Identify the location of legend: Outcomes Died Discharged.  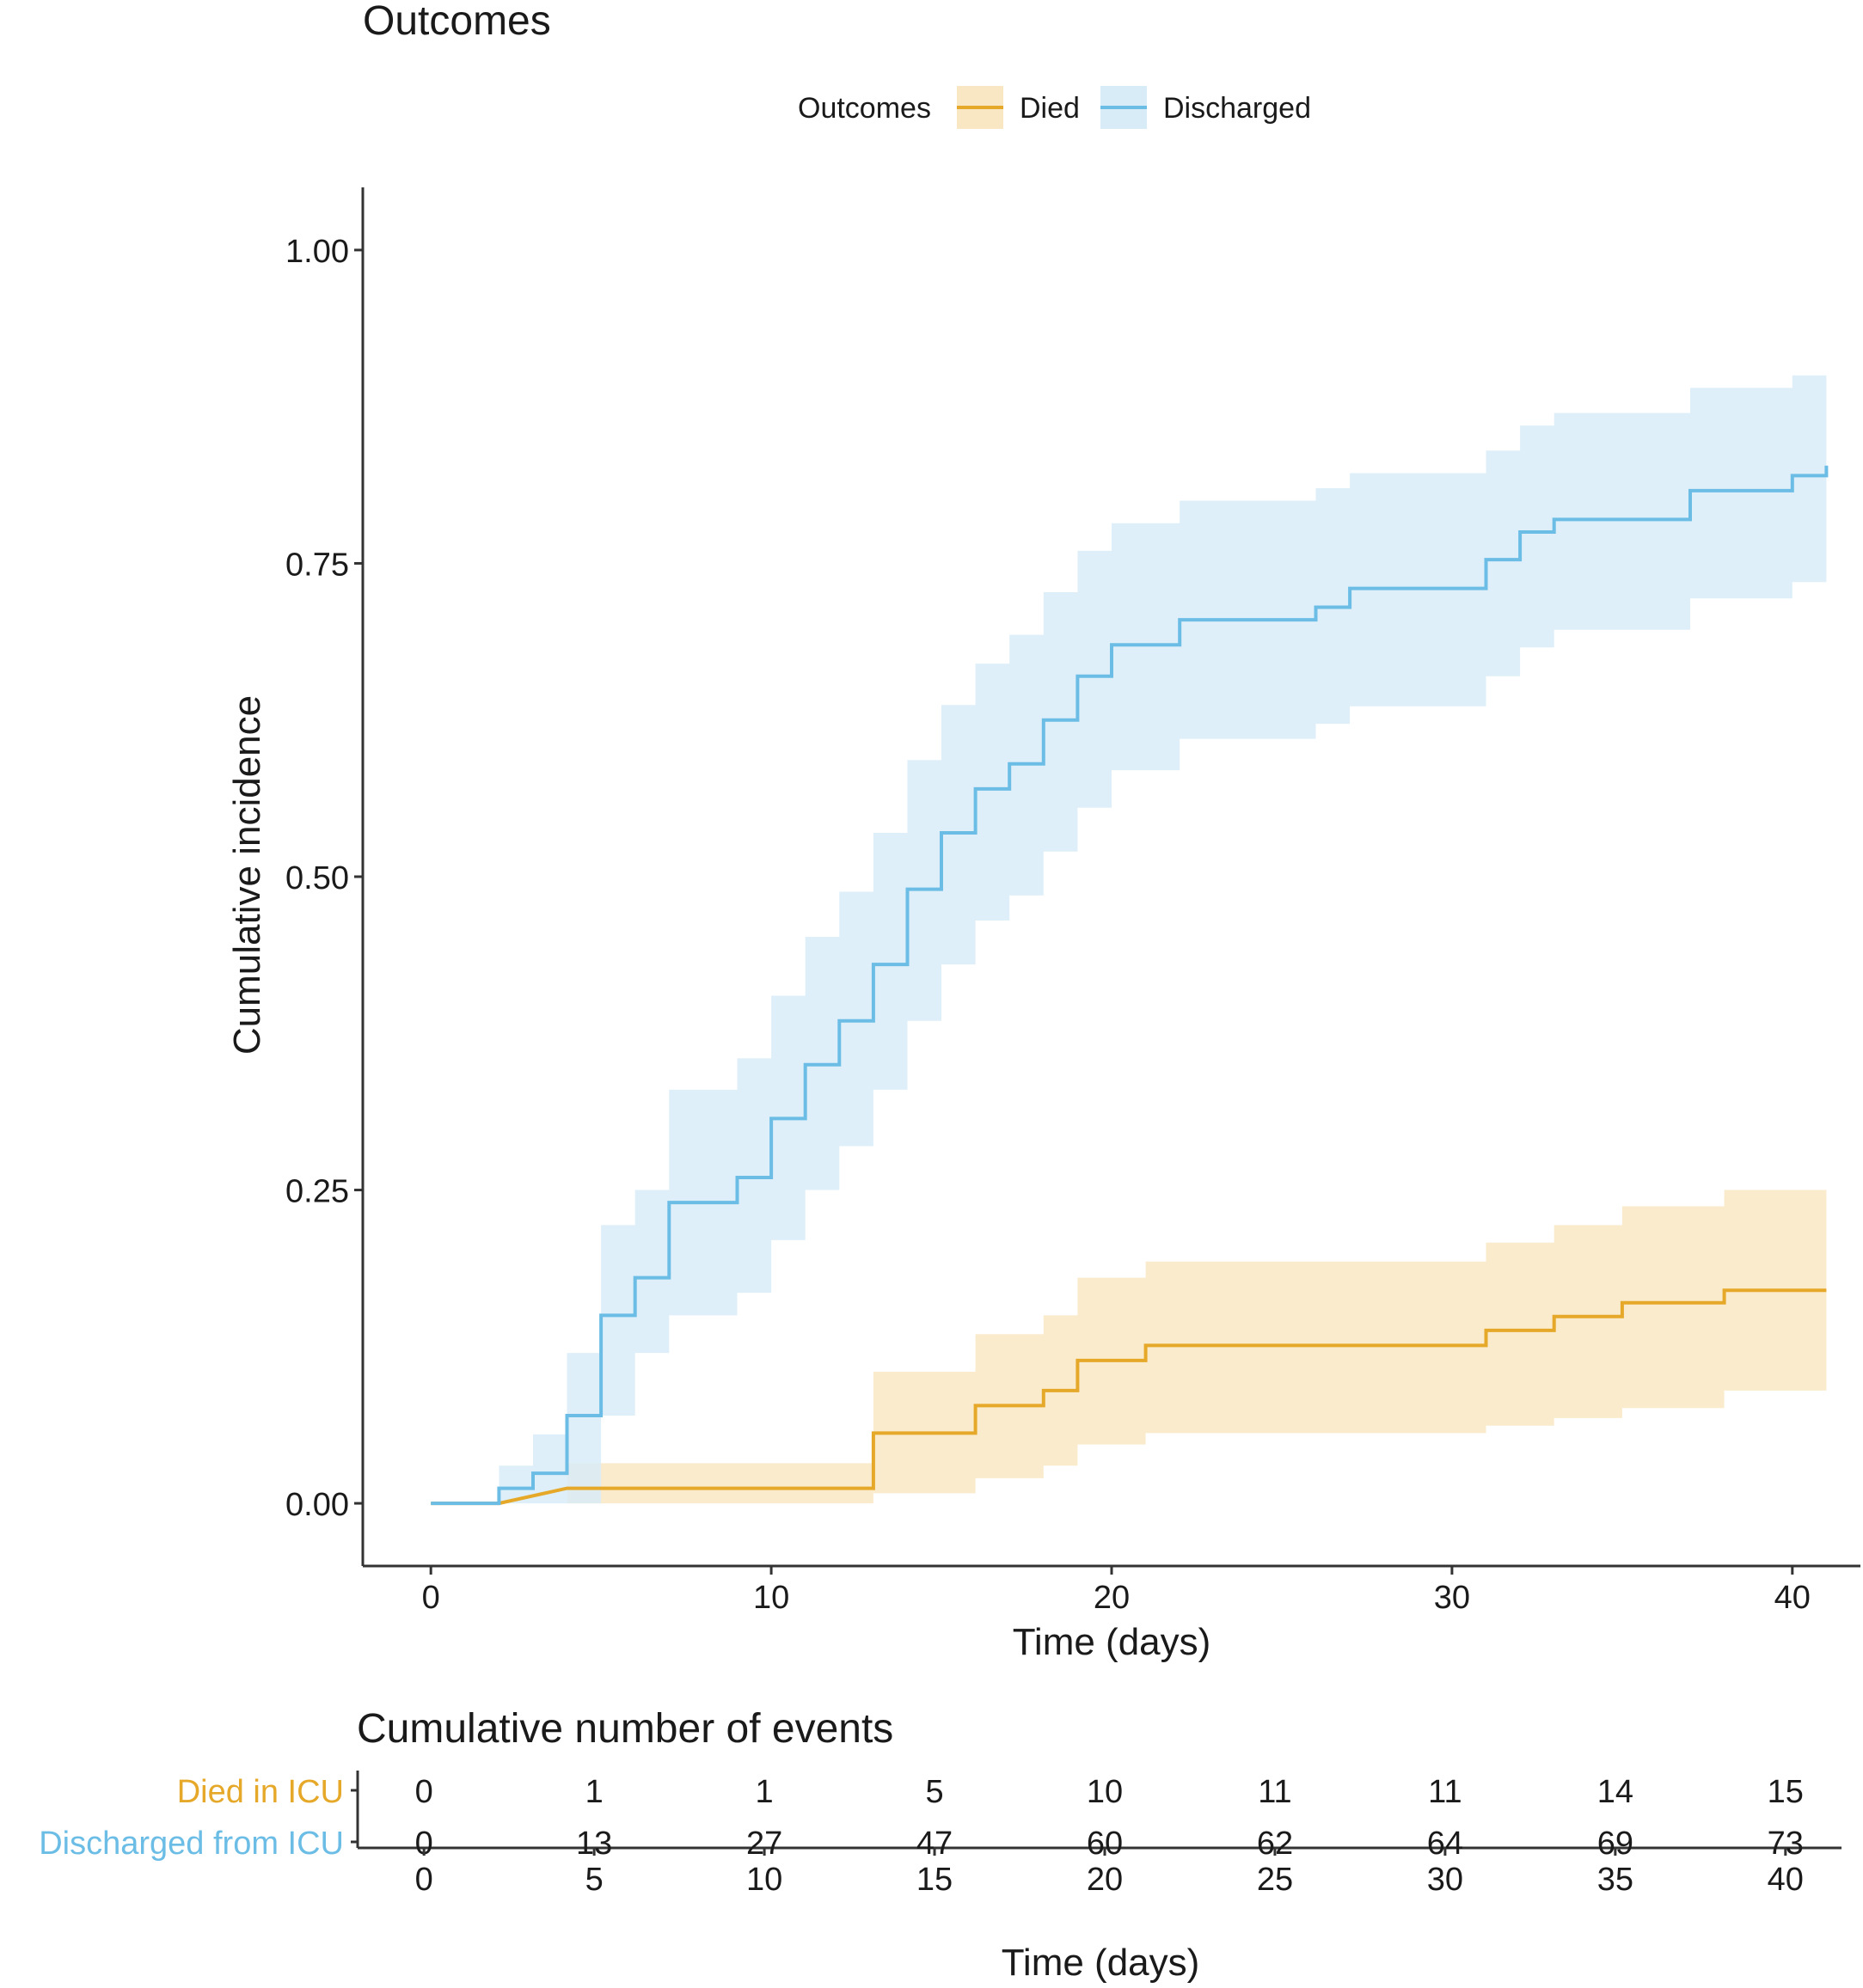
(1054, 108).